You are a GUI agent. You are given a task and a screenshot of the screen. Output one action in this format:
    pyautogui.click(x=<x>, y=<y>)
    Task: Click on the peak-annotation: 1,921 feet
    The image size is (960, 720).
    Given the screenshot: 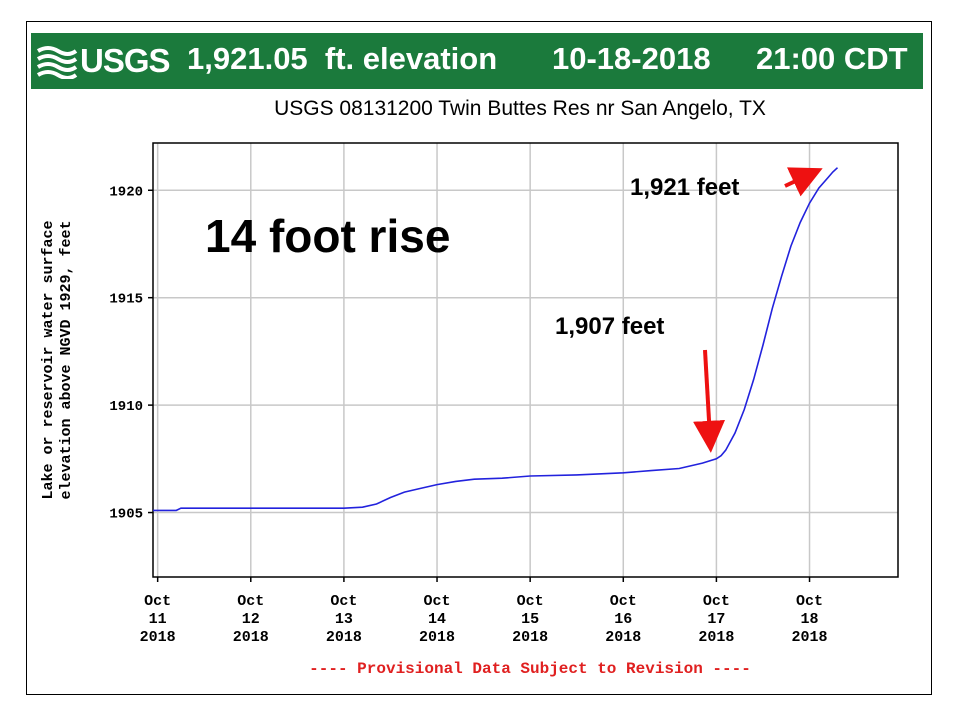 What is the action you would take?
    pyautogui.click(x=684, y=187)
    